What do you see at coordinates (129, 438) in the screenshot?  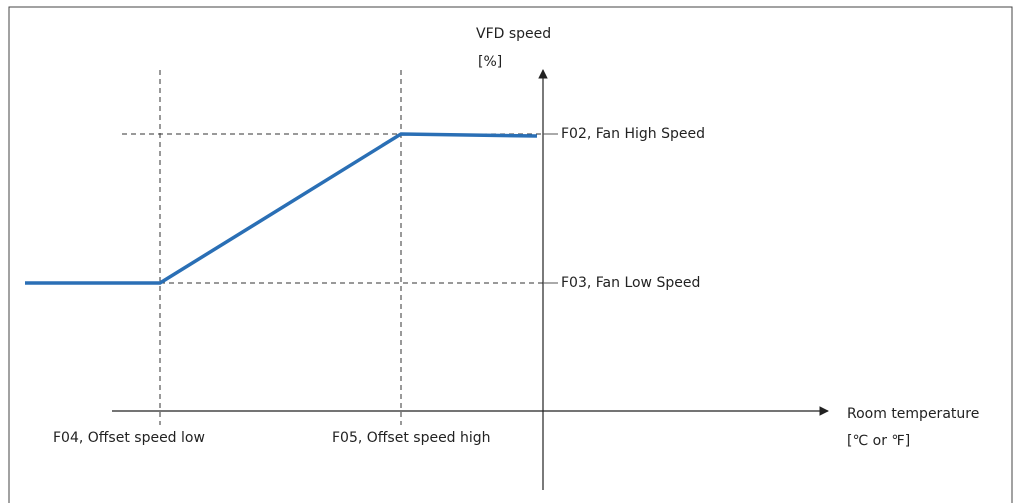 I see `offset-label: F04, Offset speed low` at bounding box center [129, 438].